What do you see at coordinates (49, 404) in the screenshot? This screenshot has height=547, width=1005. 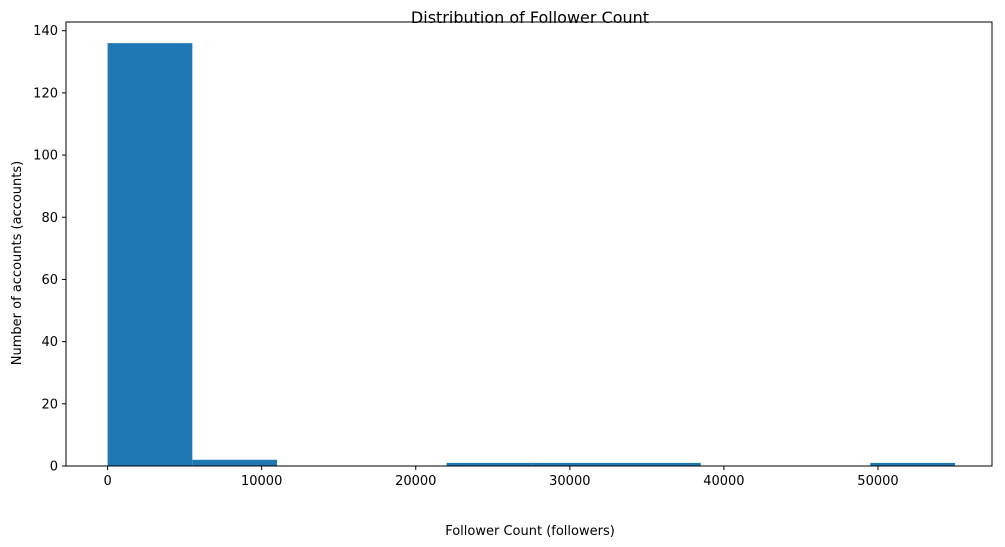 I see `y-tick-label: 20` at bounding box center [49, 404].